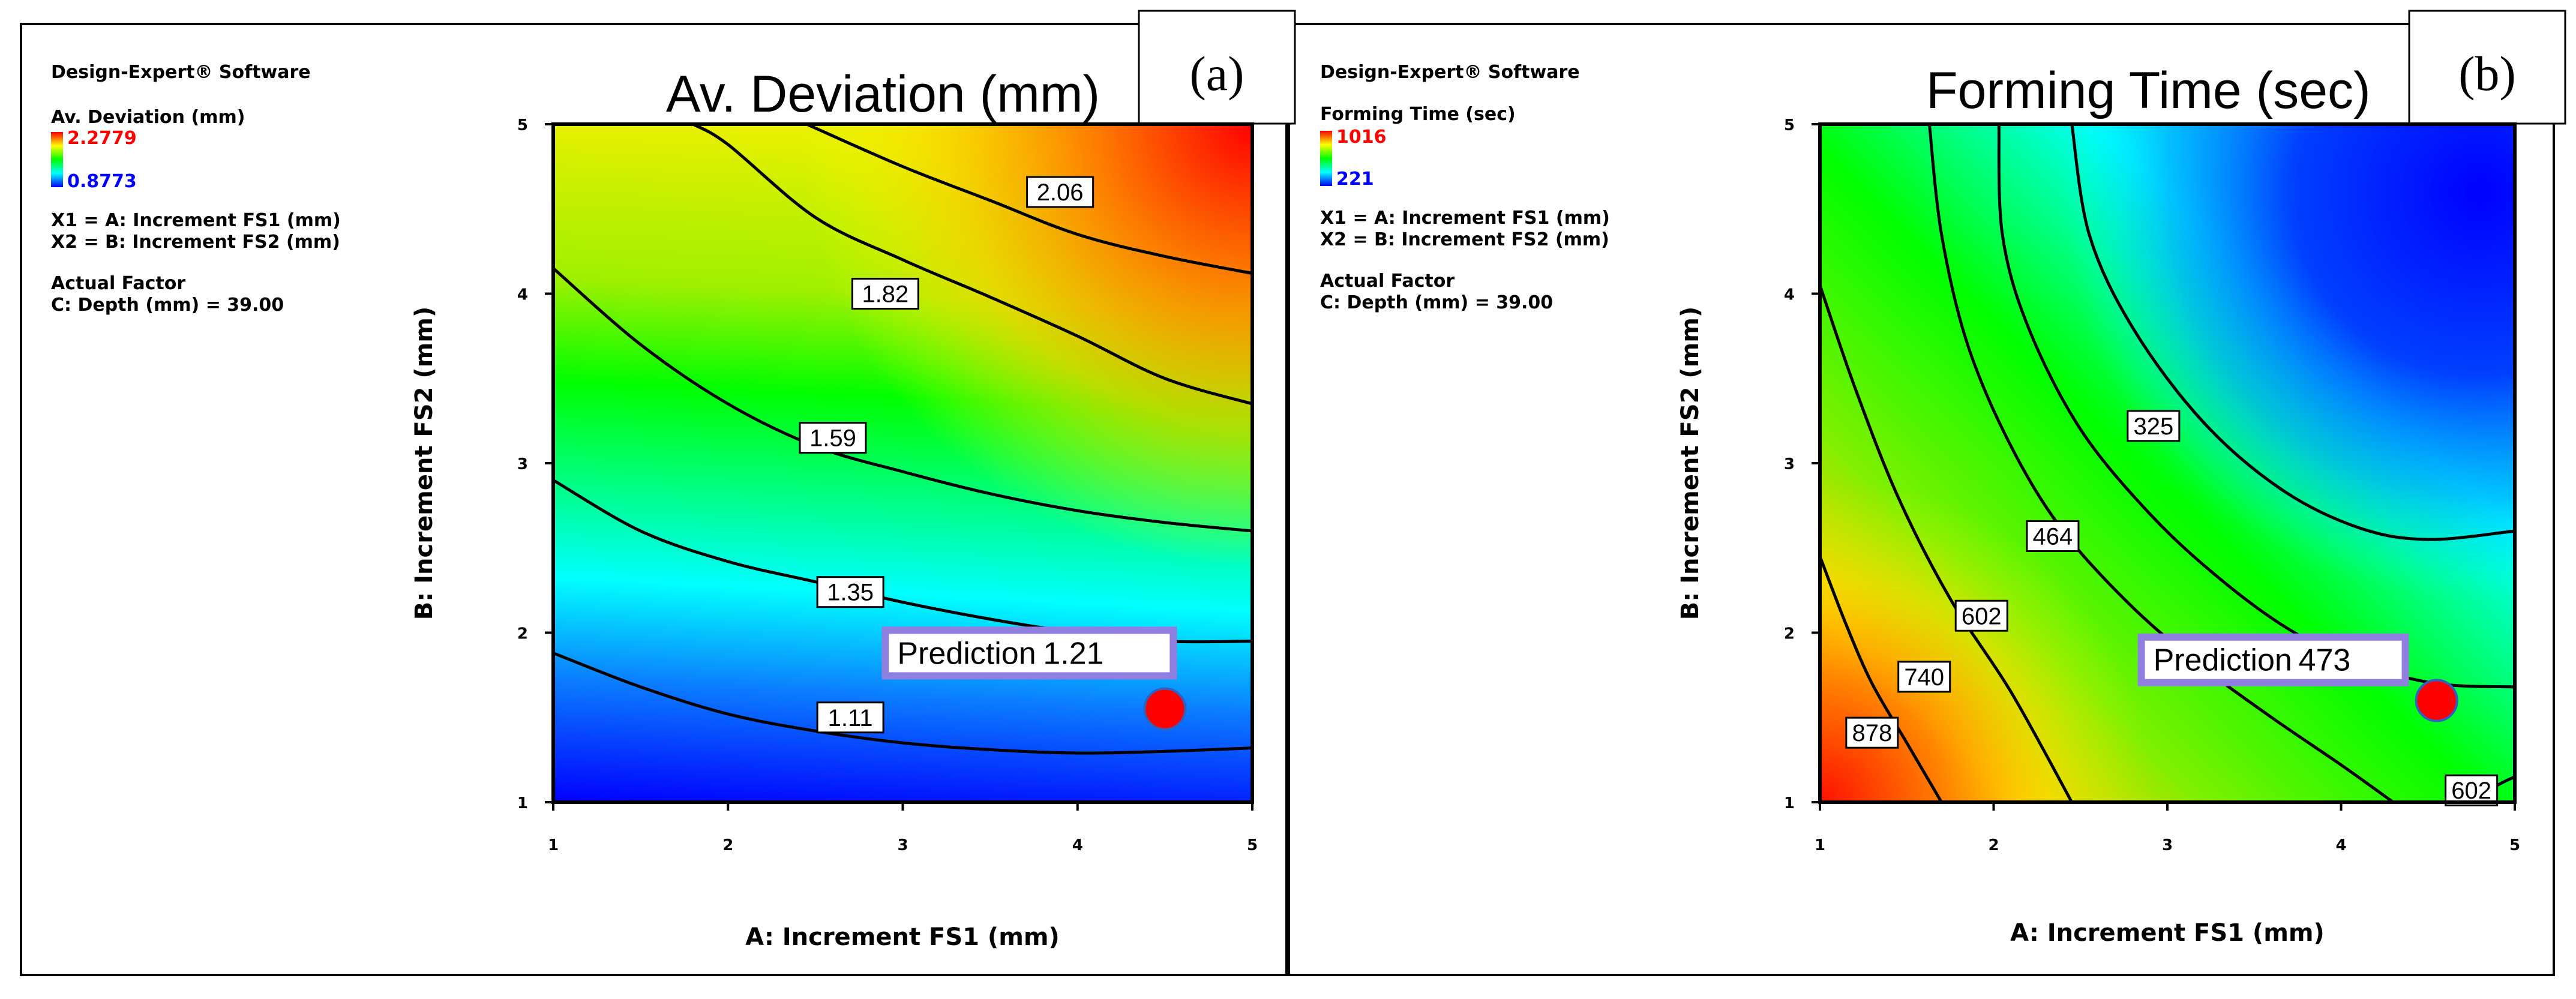 Image resolution: width=2576 pixels, height=999 pixels. I want to click on panel-a-x-tick-label: 1, so click(553, 845).